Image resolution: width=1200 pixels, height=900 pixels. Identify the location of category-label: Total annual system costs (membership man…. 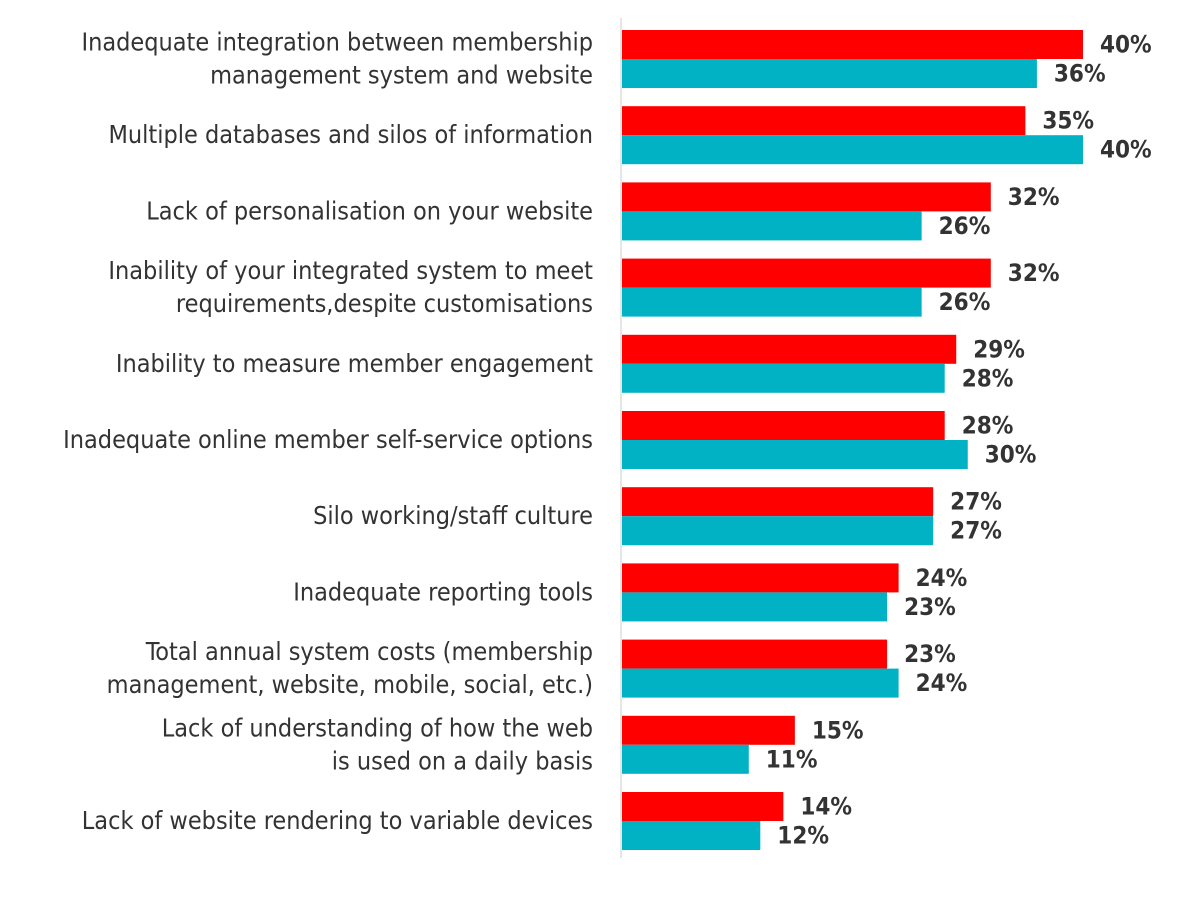
(350, 668).